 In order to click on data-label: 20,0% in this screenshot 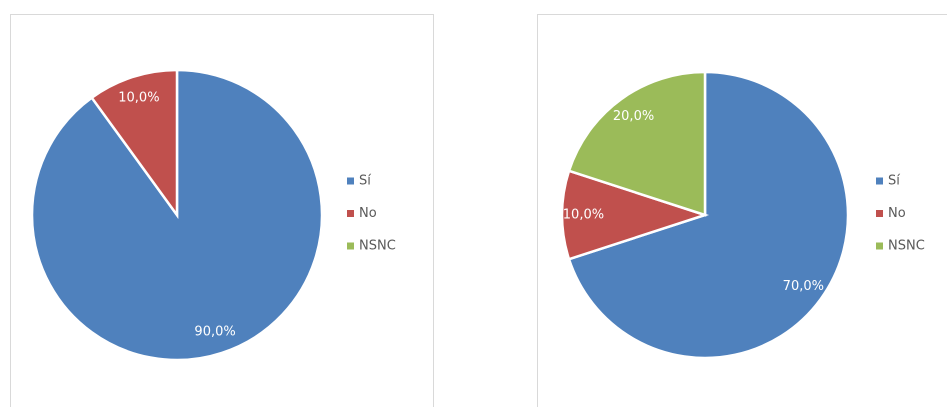, I will do `click(633, 116)`.